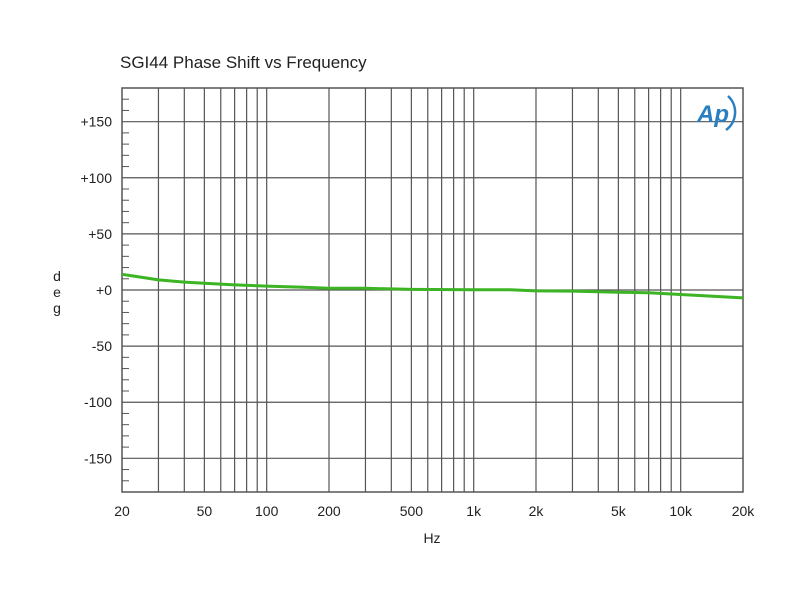 This screenshot has height=600, width=800. I want to click on x-tick-label: 5k, so click(619, 511).